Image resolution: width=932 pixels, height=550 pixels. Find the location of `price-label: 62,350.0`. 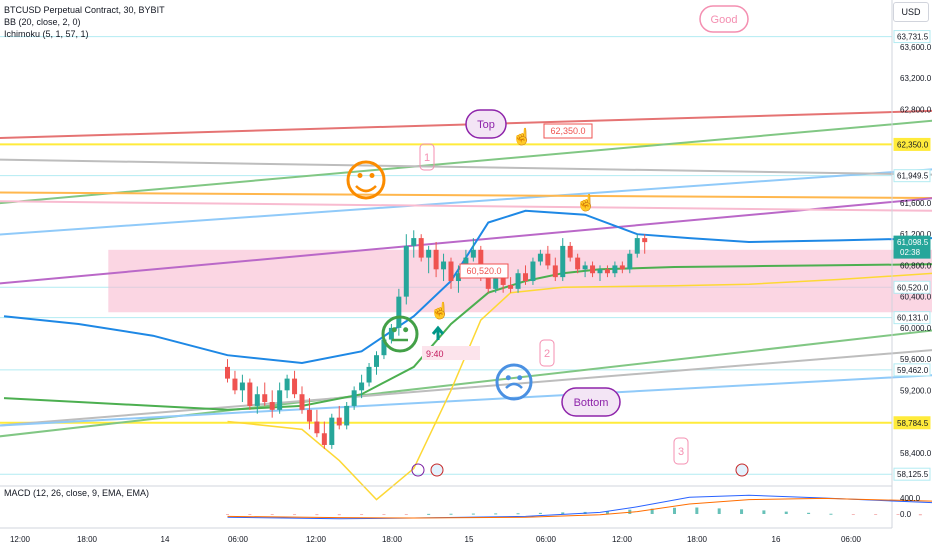

price-label: 62,350.0 is located at coordinates (913, 144).